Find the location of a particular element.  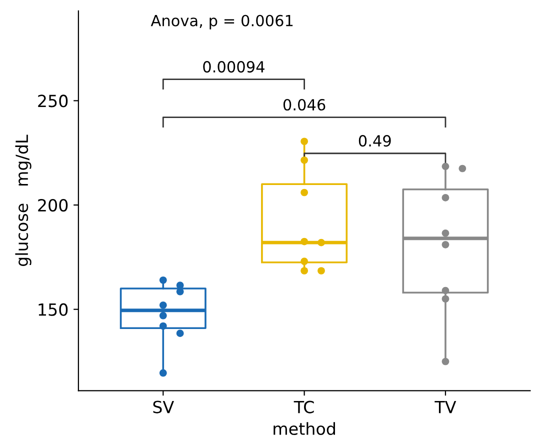

y-tick-label: 200 is located at coordinates (53, 205).